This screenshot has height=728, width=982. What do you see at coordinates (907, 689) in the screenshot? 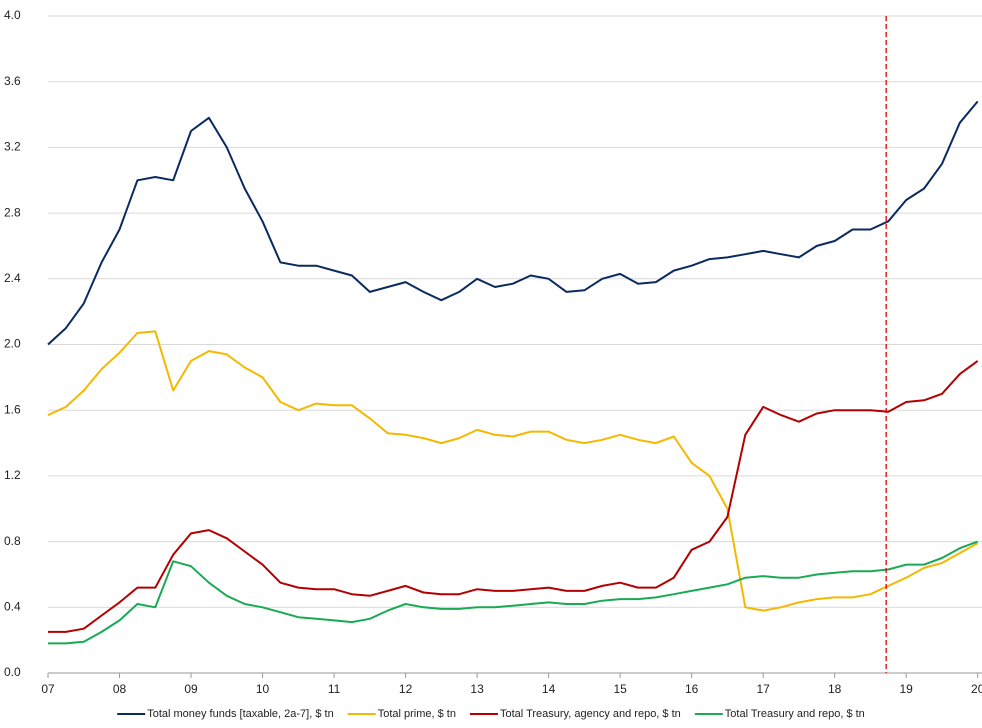
I see `x-tick-label: 19` at bounding box center [907, 689].